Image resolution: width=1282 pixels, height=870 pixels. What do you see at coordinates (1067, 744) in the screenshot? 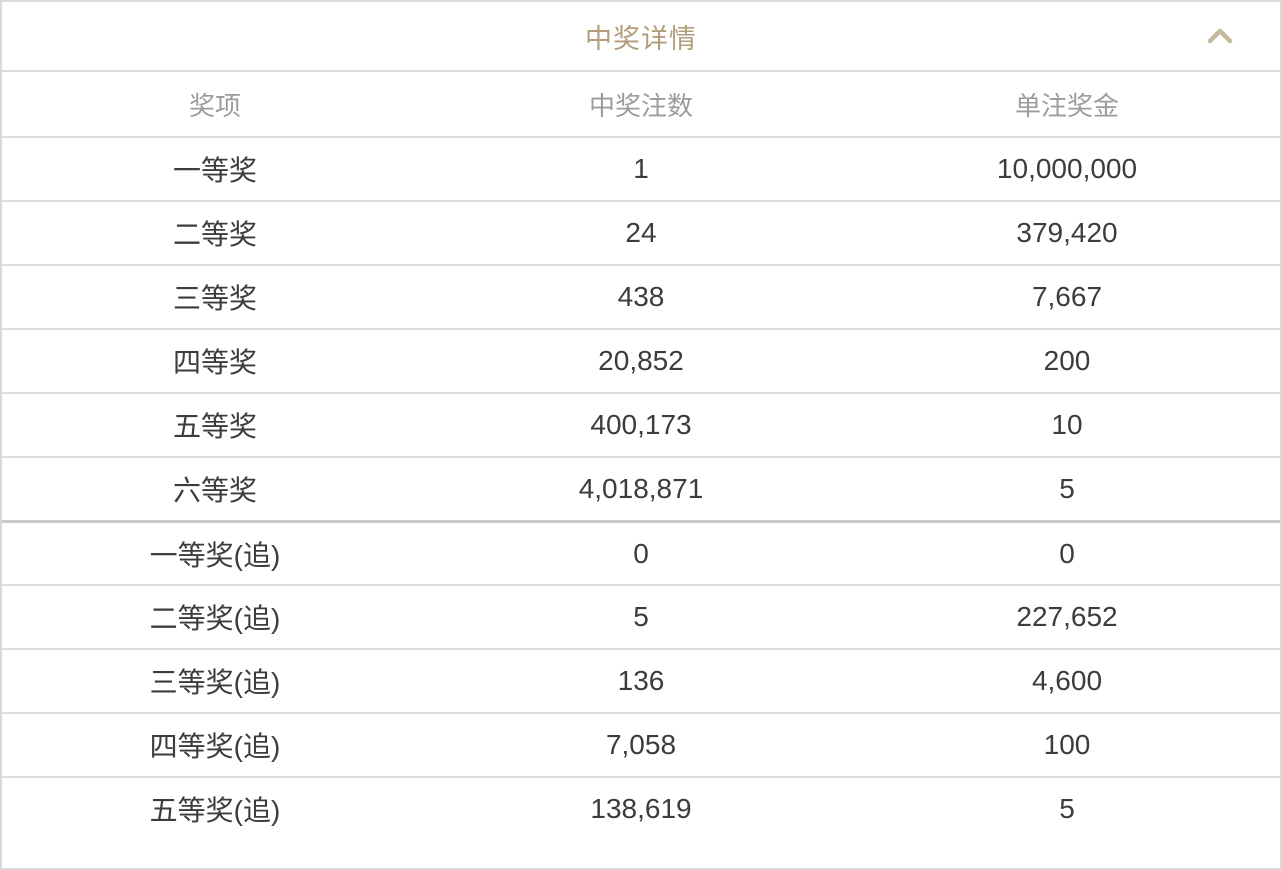
I see `prize-amount: 100` at bounding box center [1067, 744].